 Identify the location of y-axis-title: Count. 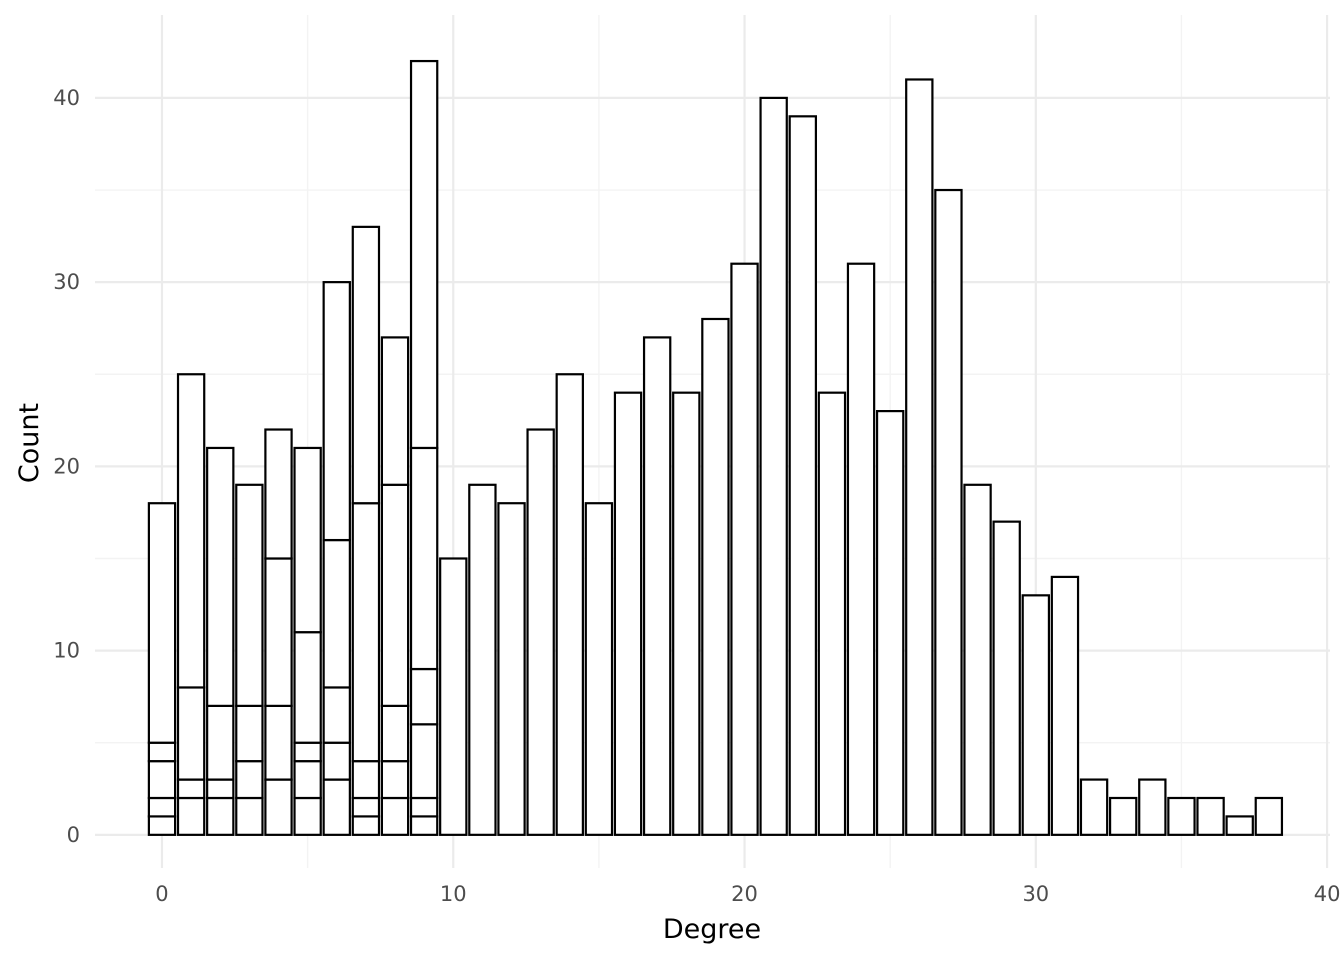
(29, 443).